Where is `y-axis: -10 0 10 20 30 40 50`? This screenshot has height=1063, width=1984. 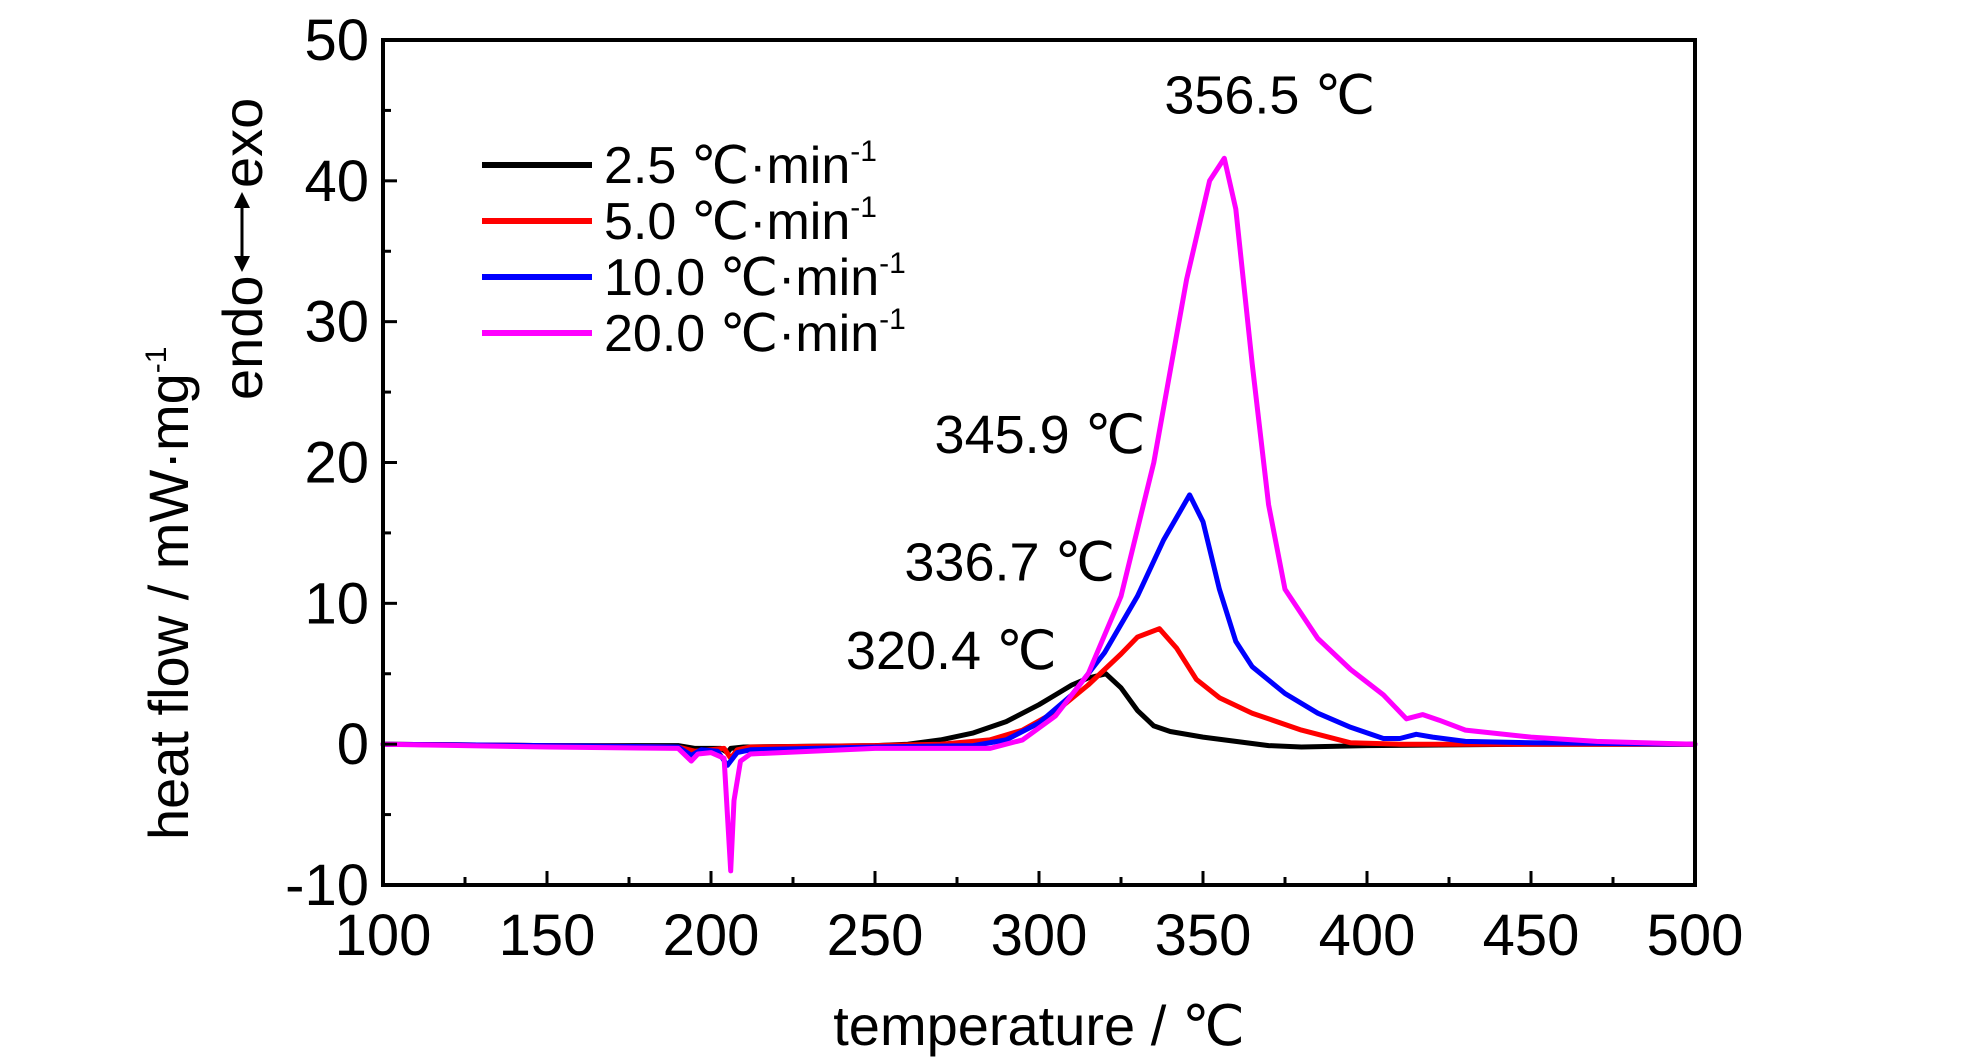
y-axis: -10 0 10 20 30 40 50 is located at coordinates (341, 463).